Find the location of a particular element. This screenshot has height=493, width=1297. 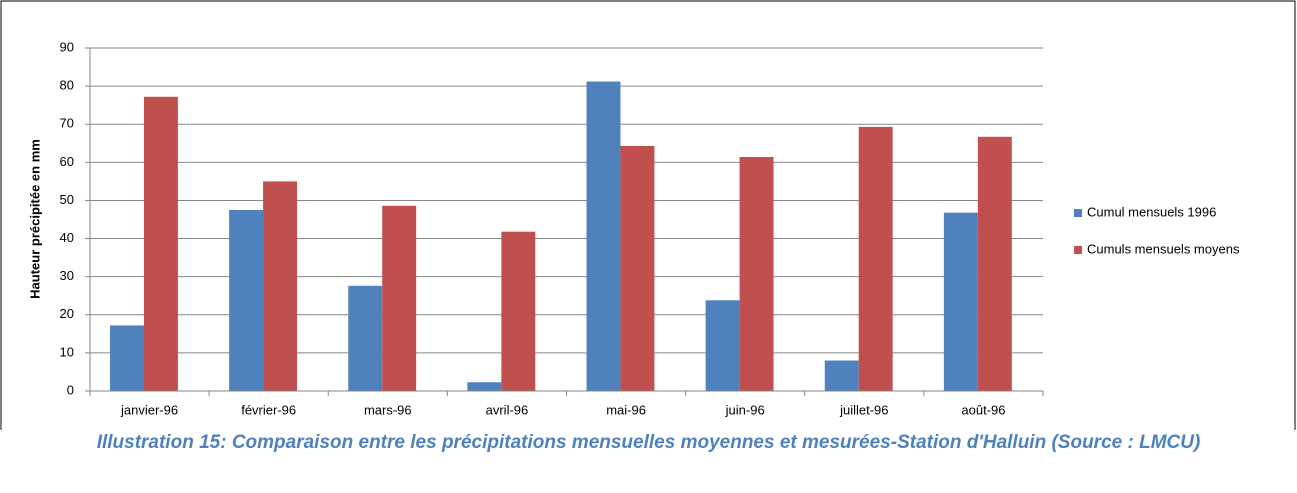

y-tick-label: 40 is located at coordinates (67, 237).